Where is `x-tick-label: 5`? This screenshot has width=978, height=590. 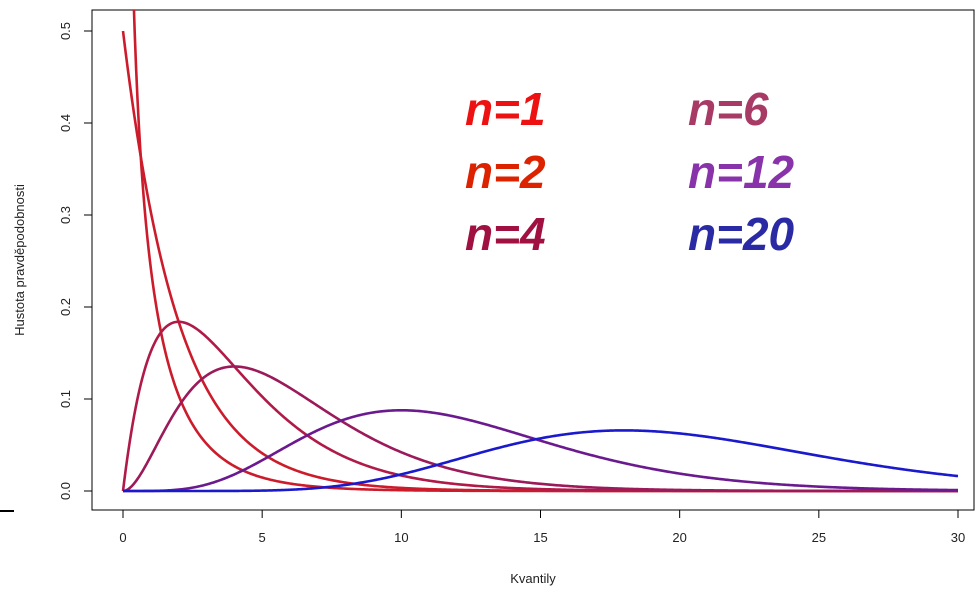
x-tick-label: 5 is located at coordinates (262, 537).